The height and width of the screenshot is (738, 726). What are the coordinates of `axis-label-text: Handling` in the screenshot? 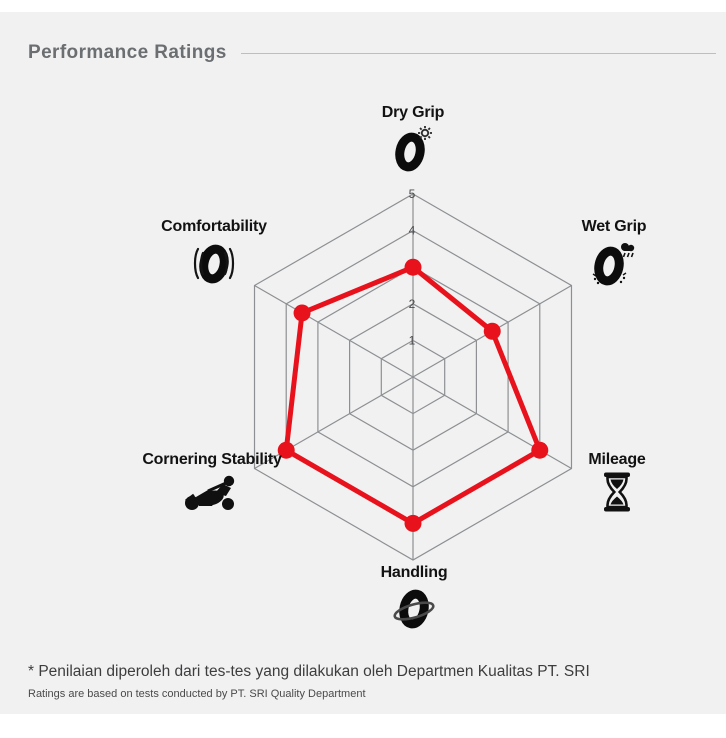 It's located at (414, 572).